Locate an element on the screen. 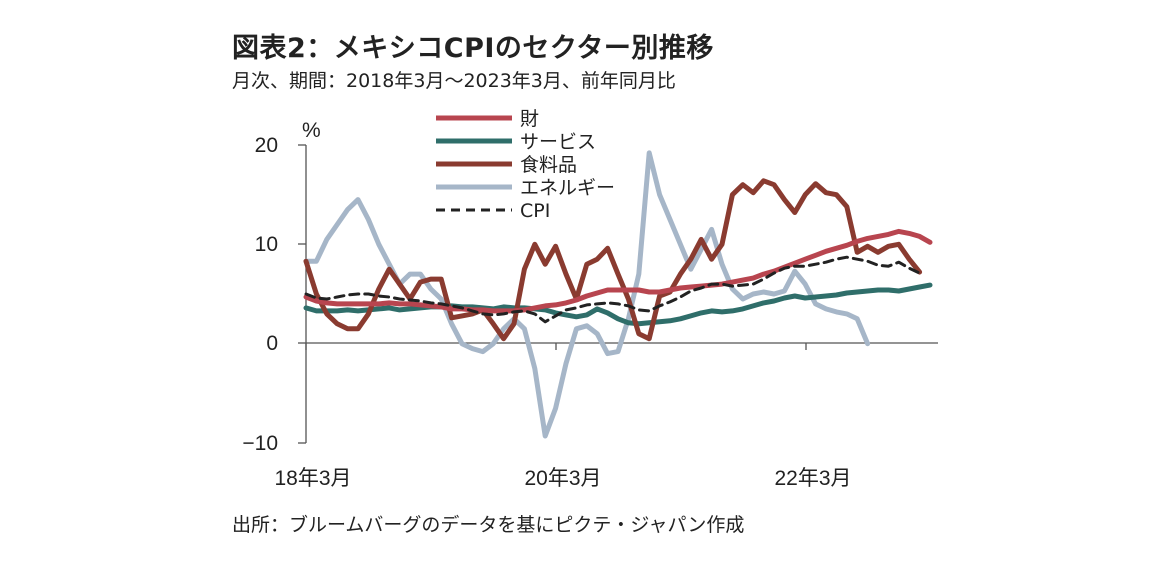 The image size is (1152, 580). page-title: 図表2：メキシコCPIのセクター別推移 is located at coordinates (473, 48).